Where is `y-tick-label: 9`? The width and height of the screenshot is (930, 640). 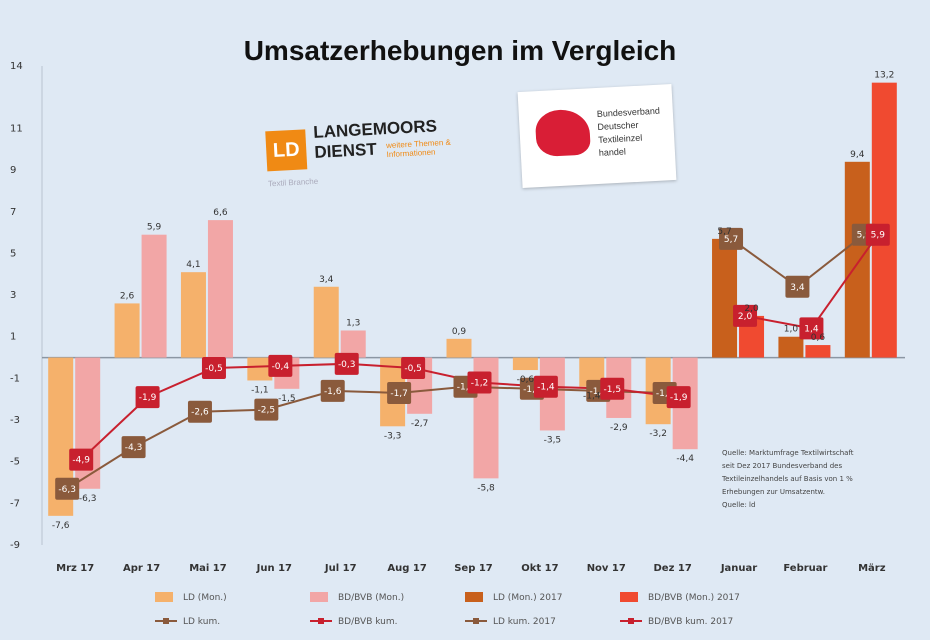 y-tick-label: 9 is located at coordinates (13, 170).